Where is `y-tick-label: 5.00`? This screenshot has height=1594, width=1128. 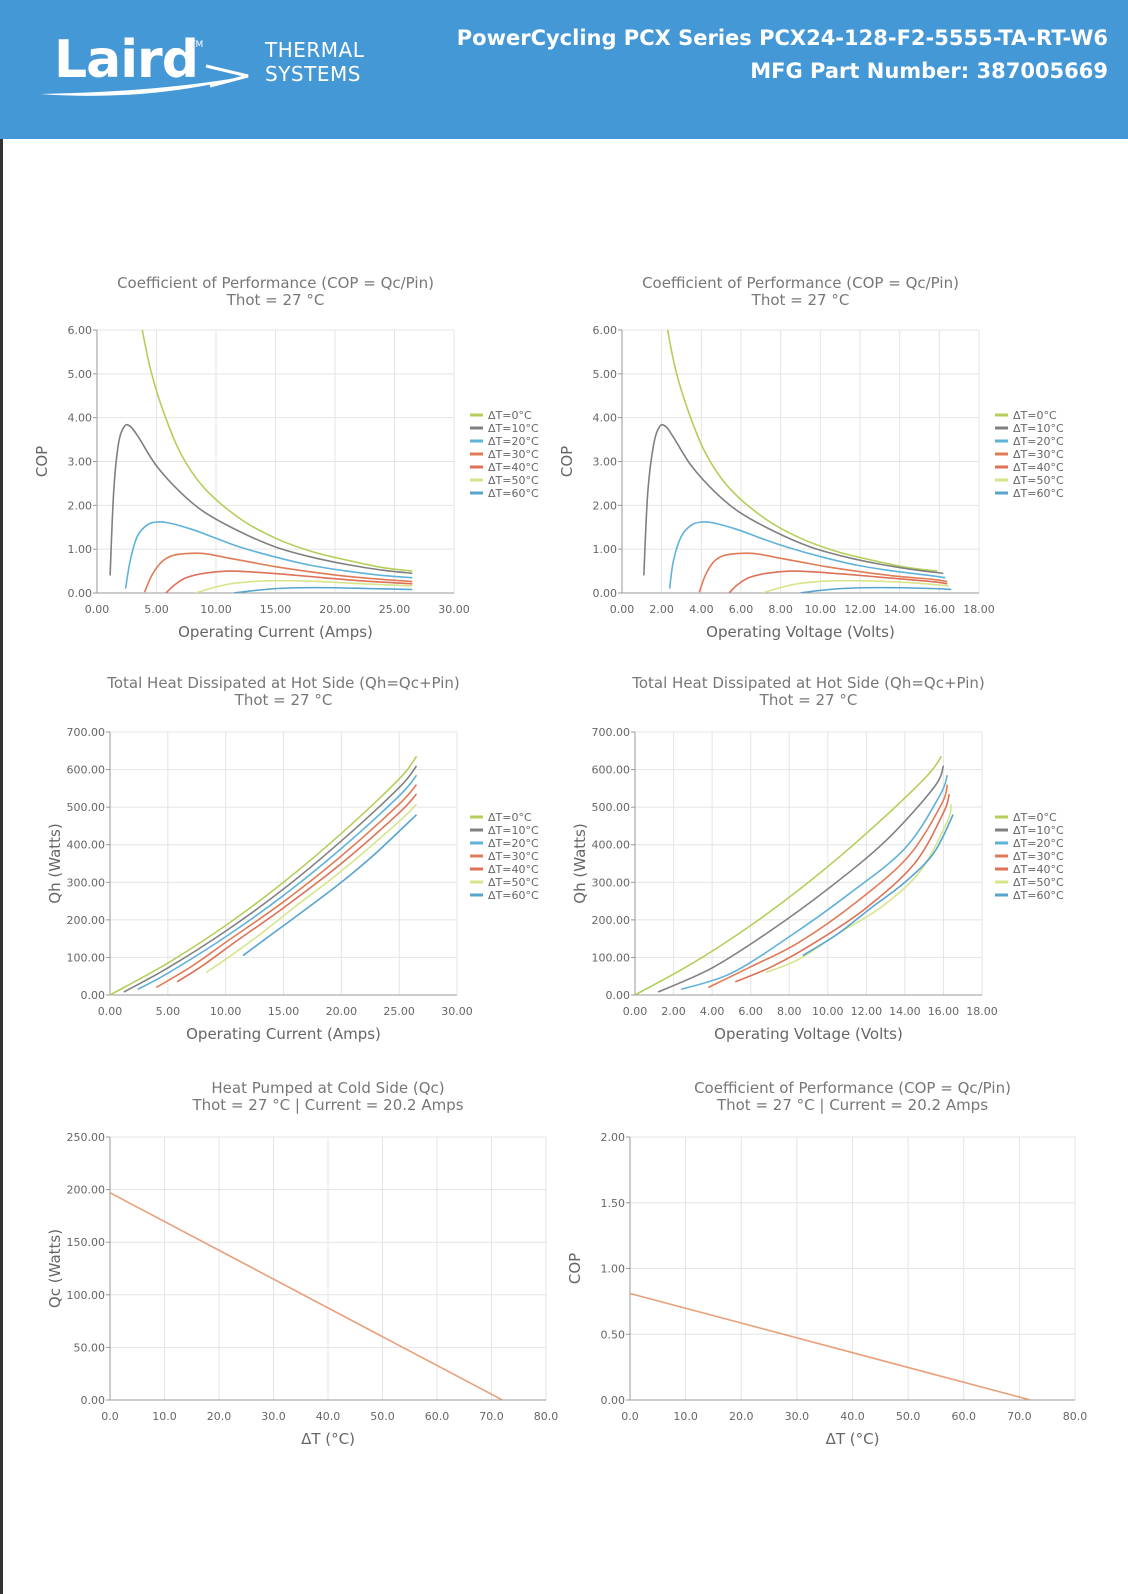 y-tick-label: 5.00 is located at coordinates (605, 374).